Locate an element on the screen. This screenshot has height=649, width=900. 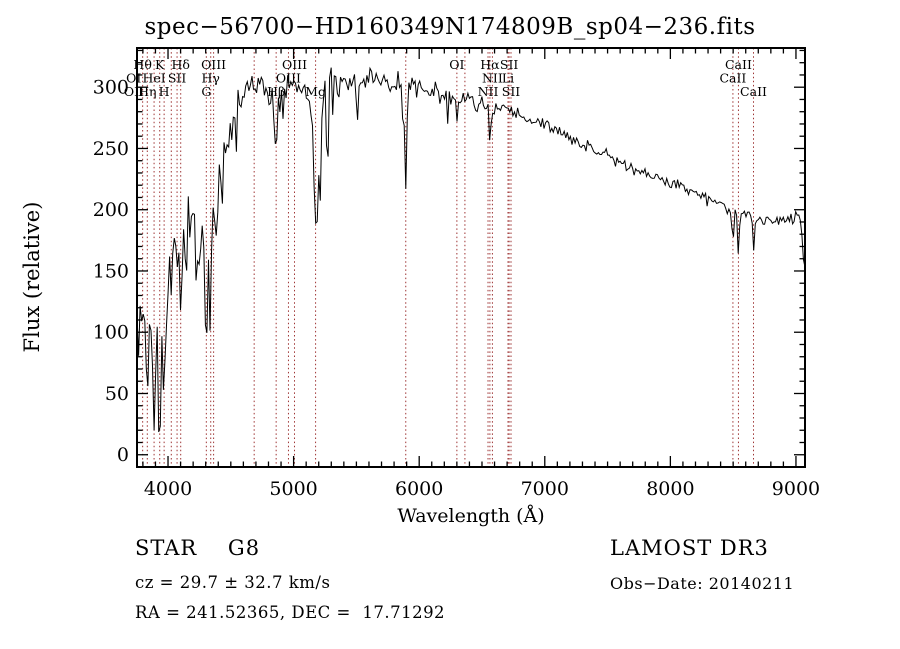
classification-text: STAR G8 is located at coordinates (198, 548).